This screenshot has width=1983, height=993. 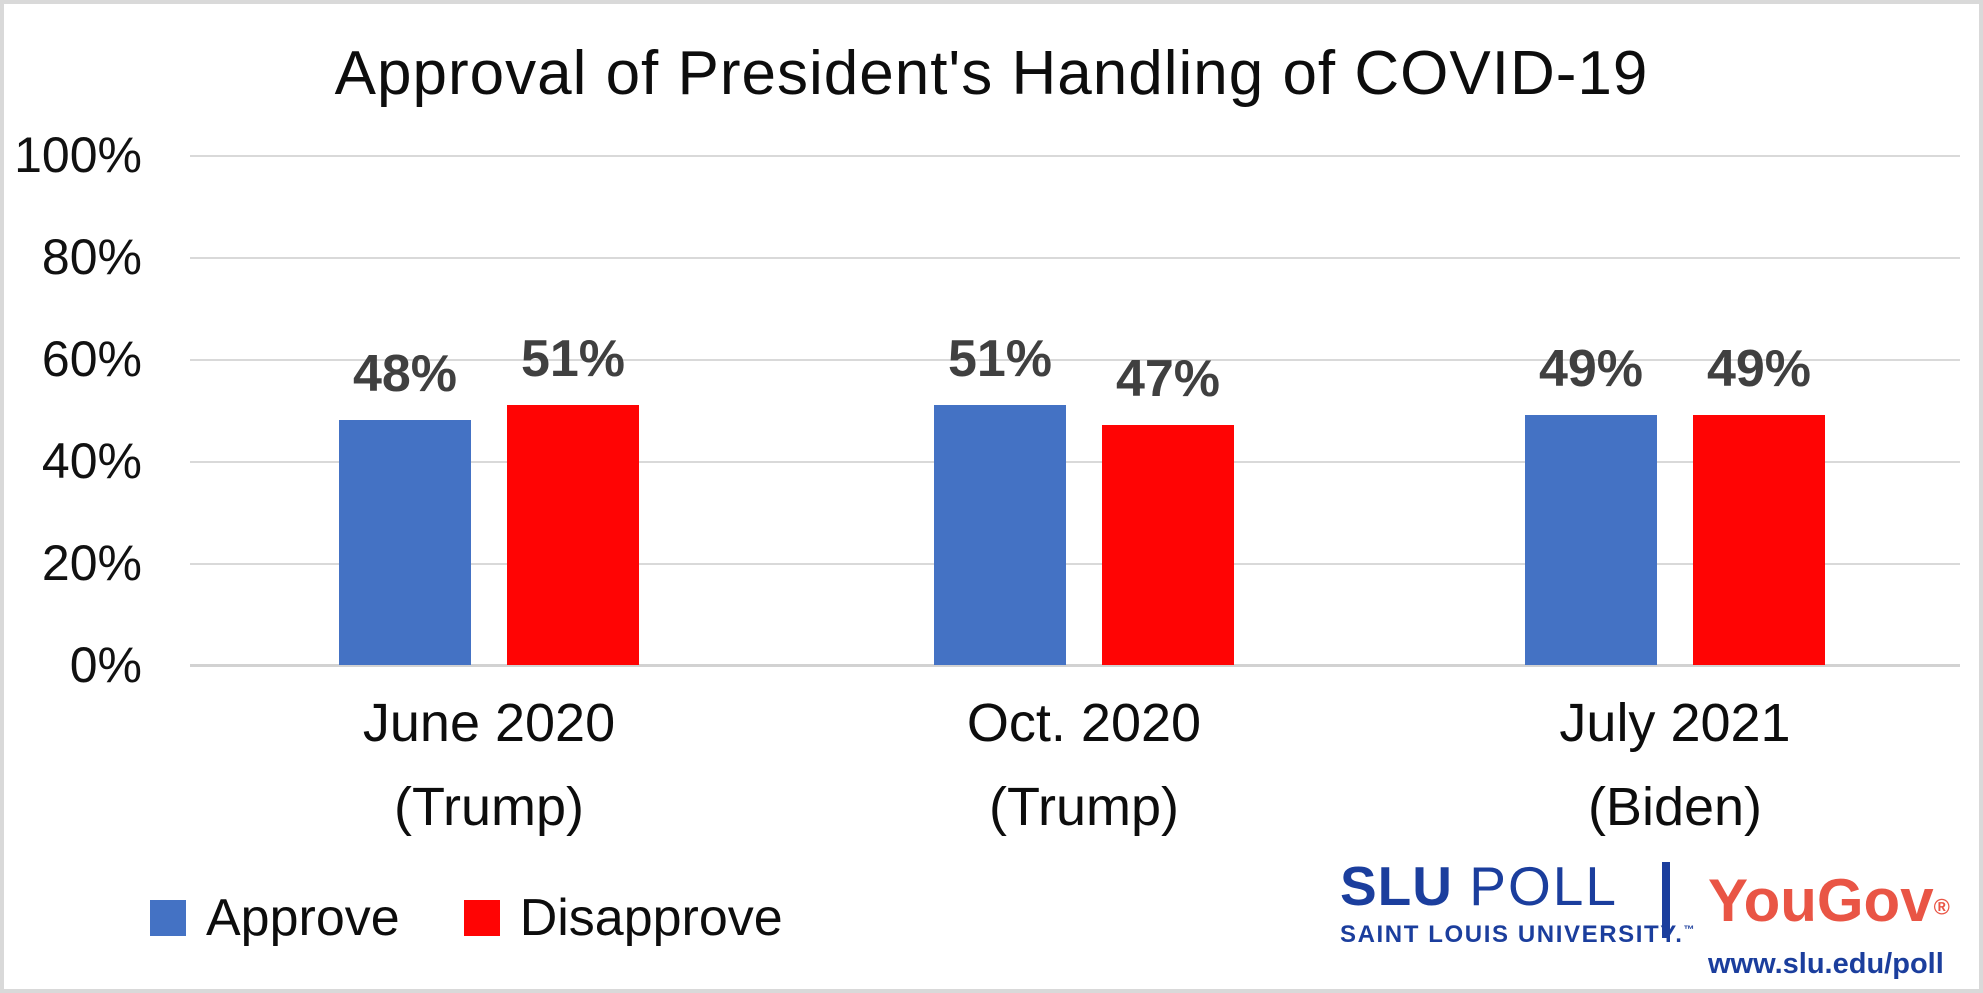 I want to click on x-axis-line, so click(x=1075, y=665).